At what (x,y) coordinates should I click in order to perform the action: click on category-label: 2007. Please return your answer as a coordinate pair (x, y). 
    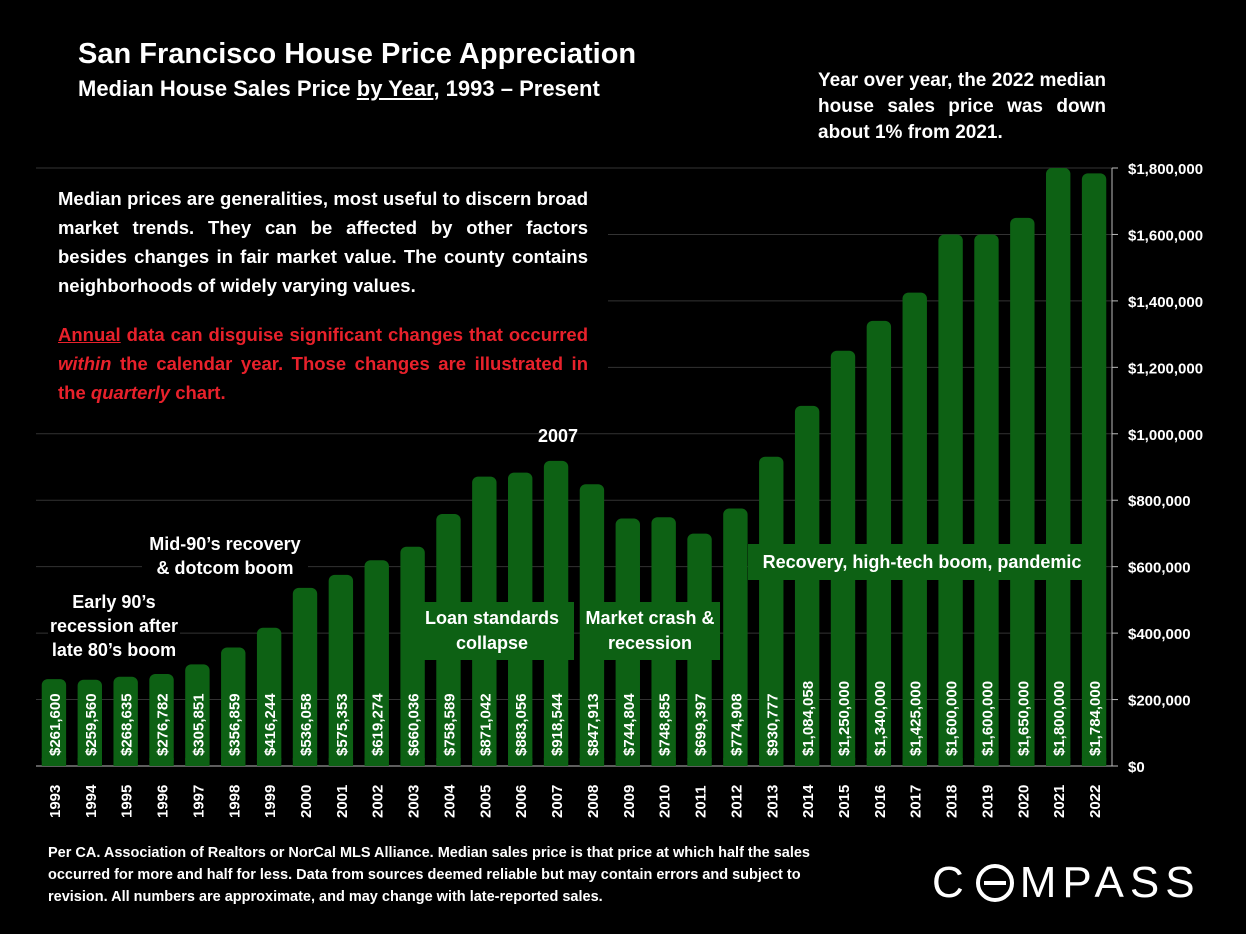
    Looking at the image, I should click on (557, 801).